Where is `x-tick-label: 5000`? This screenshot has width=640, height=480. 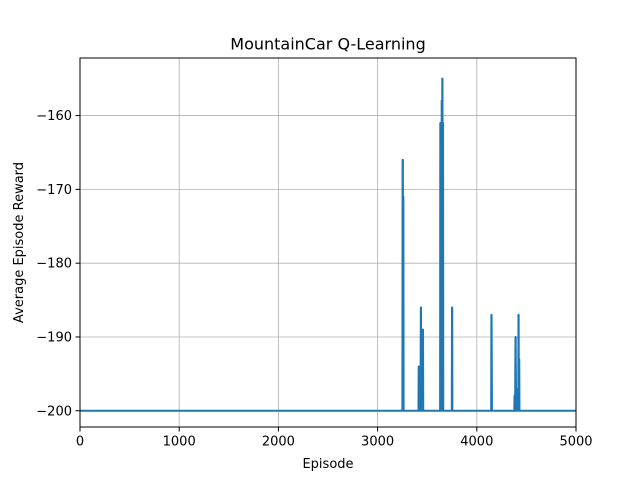 x-tick-label: 5000 is located at coordinates (575, 442).